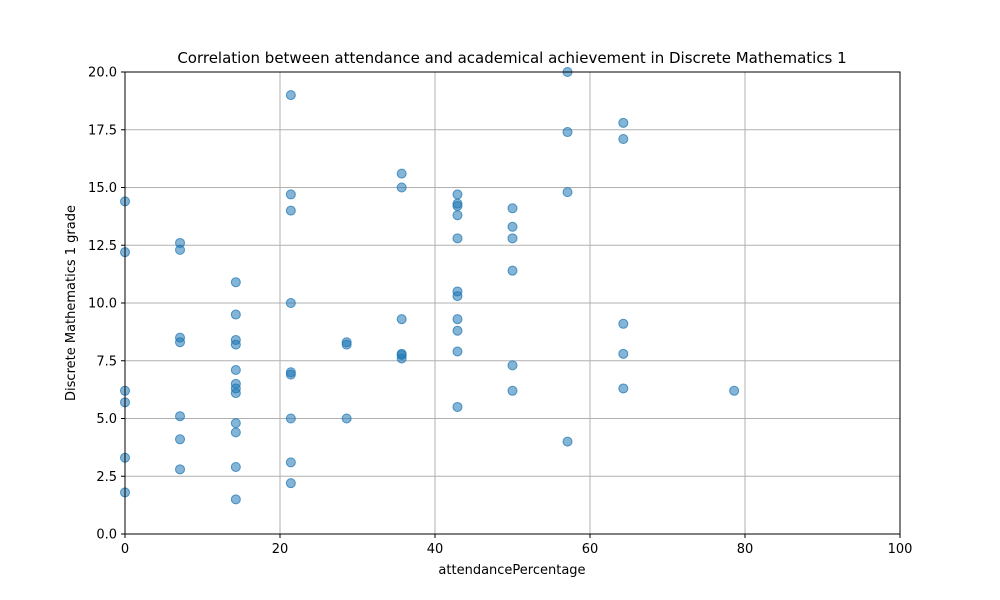 This screenshot has width=1000, height=600. I want to click on x-tick-label: 100, so click(900, 549).